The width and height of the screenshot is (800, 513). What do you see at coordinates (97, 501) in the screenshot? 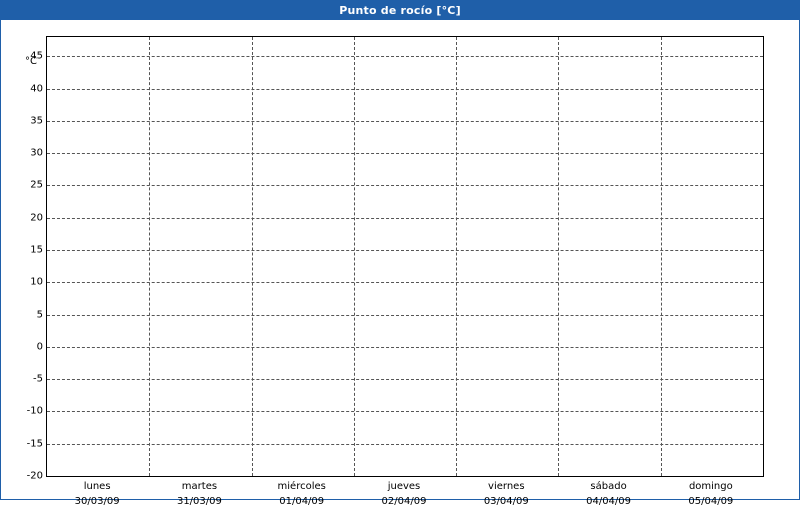
I see `x-axis-tick-date: 30/03/09` at bounding box center [97, 501].